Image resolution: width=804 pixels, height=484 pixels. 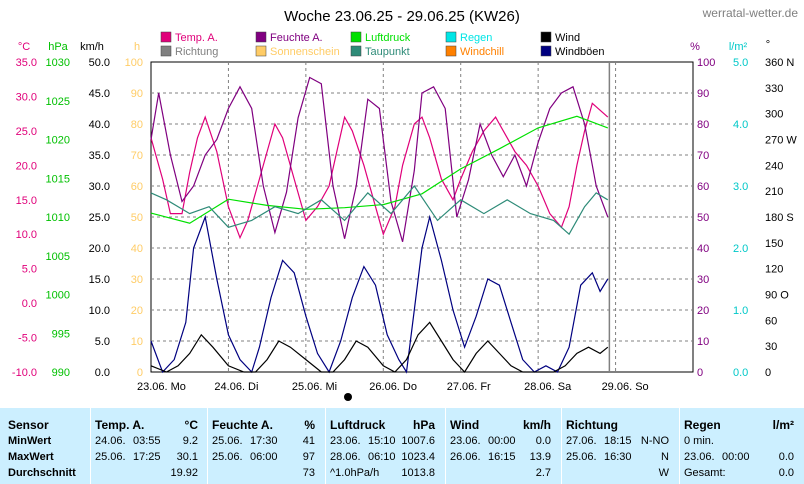 What do you see at coordinates (774, 192) in the screenshot?
I see `direction-axis-tick: 210` at bounding box center [774, 192].